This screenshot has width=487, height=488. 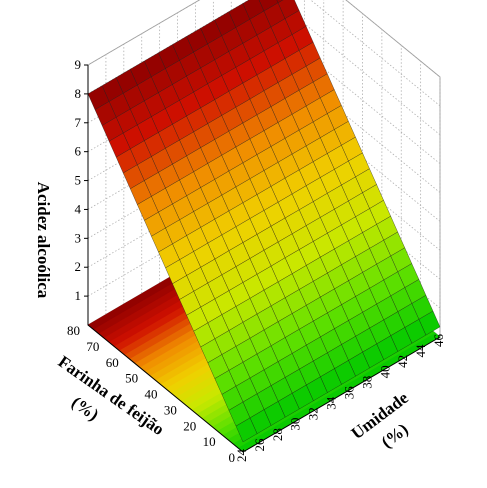 I want to click on y-tick-label: 30, so click(x=170, y=409).